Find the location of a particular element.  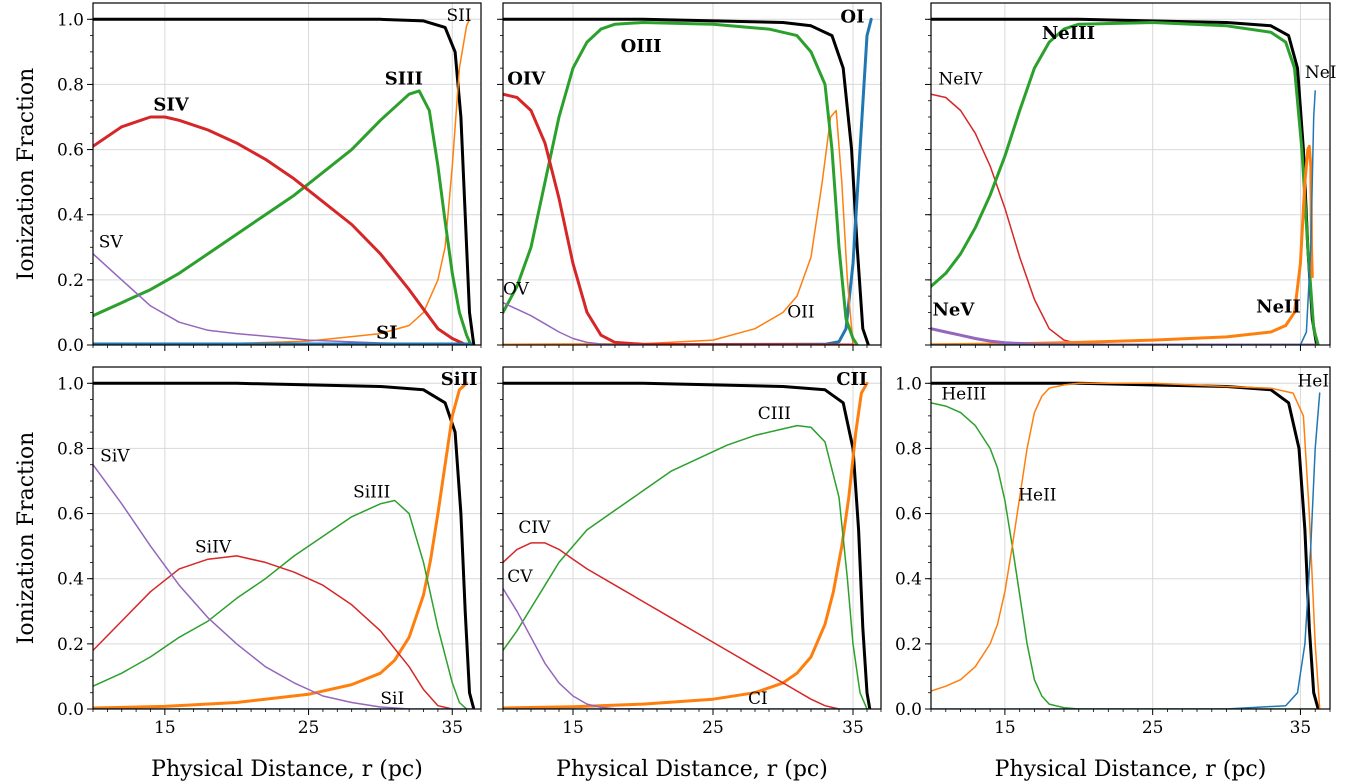

ion-label-oii: OII is located at coordinates (800, 312).